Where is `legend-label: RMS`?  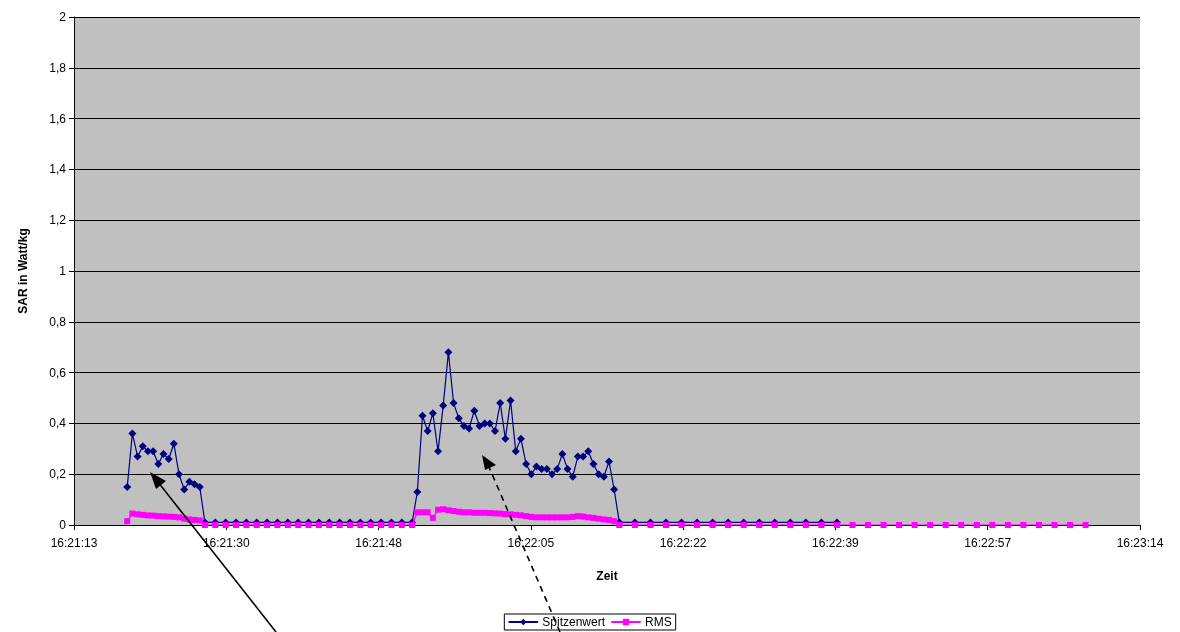 legend-label: RMS is located at coordinates (658, 622).